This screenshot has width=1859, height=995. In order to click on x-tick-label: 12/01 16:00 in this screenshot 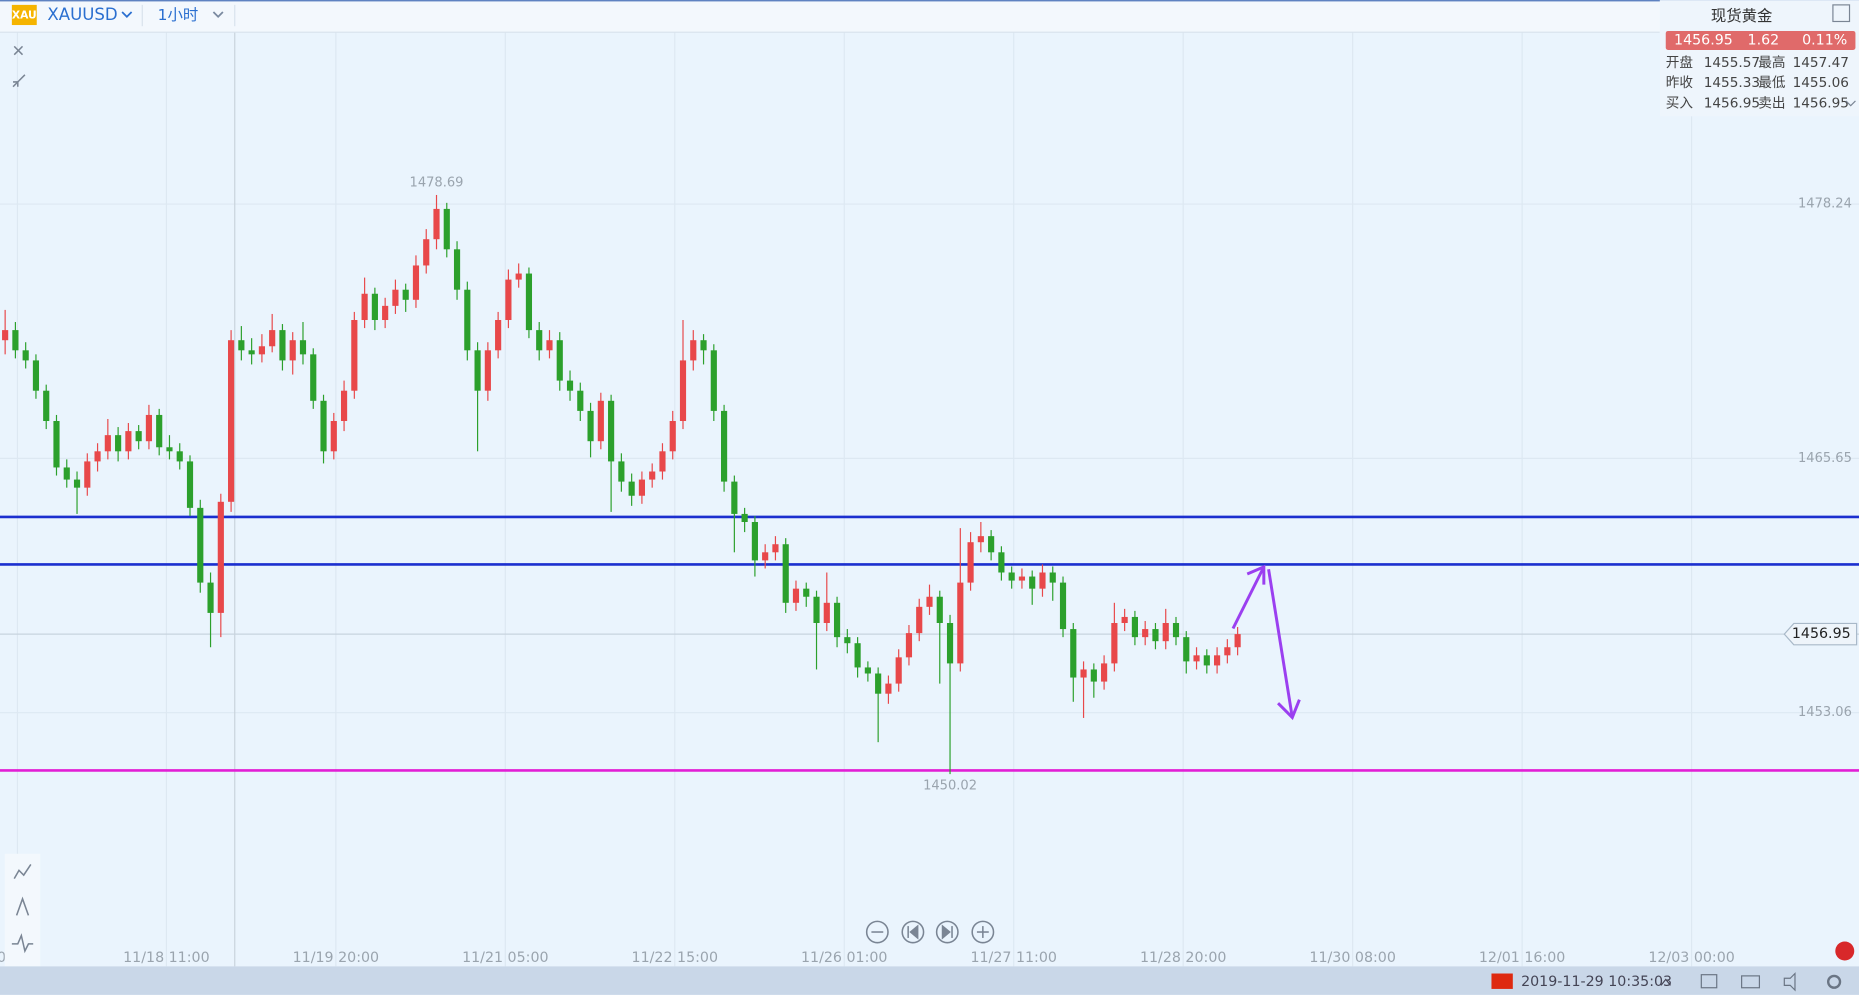, I will do `click(1522, 958)`.